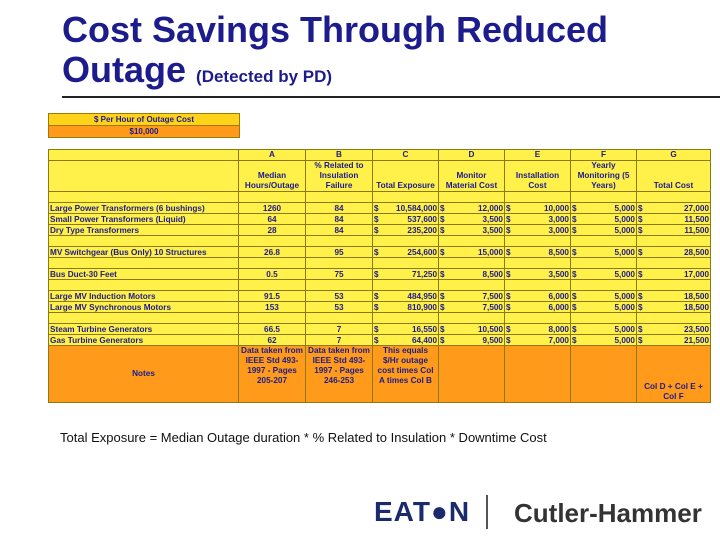 This screenshot has width=720, height=540. Describe the element at coordinates (673, 296) in the screenshot. I see `money-cell: $18,500` at that location.